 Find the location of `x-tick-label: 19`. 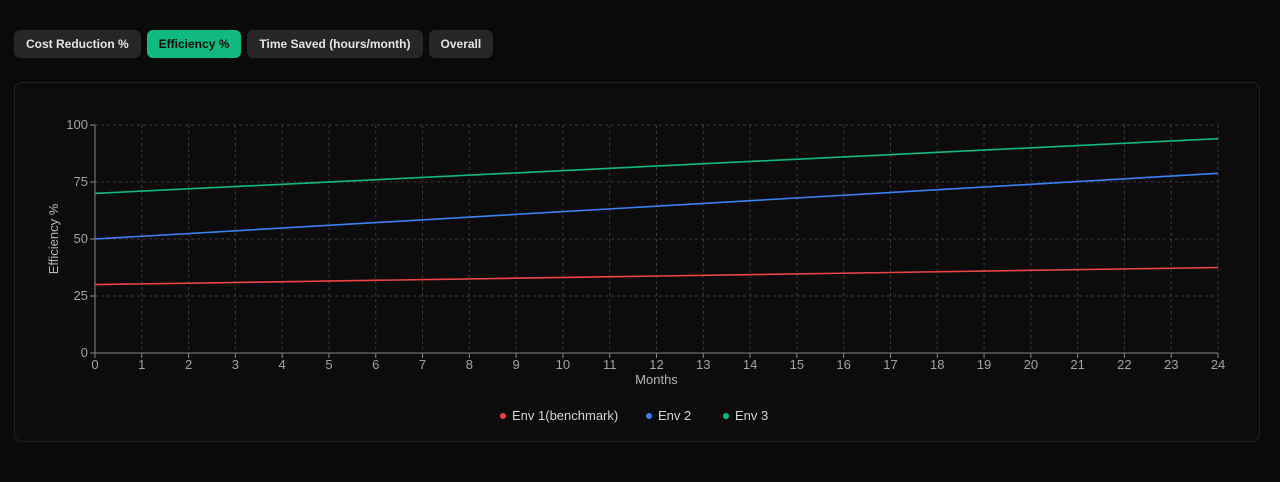

x-tick-label: 19 is located at coordinates (984, 364).